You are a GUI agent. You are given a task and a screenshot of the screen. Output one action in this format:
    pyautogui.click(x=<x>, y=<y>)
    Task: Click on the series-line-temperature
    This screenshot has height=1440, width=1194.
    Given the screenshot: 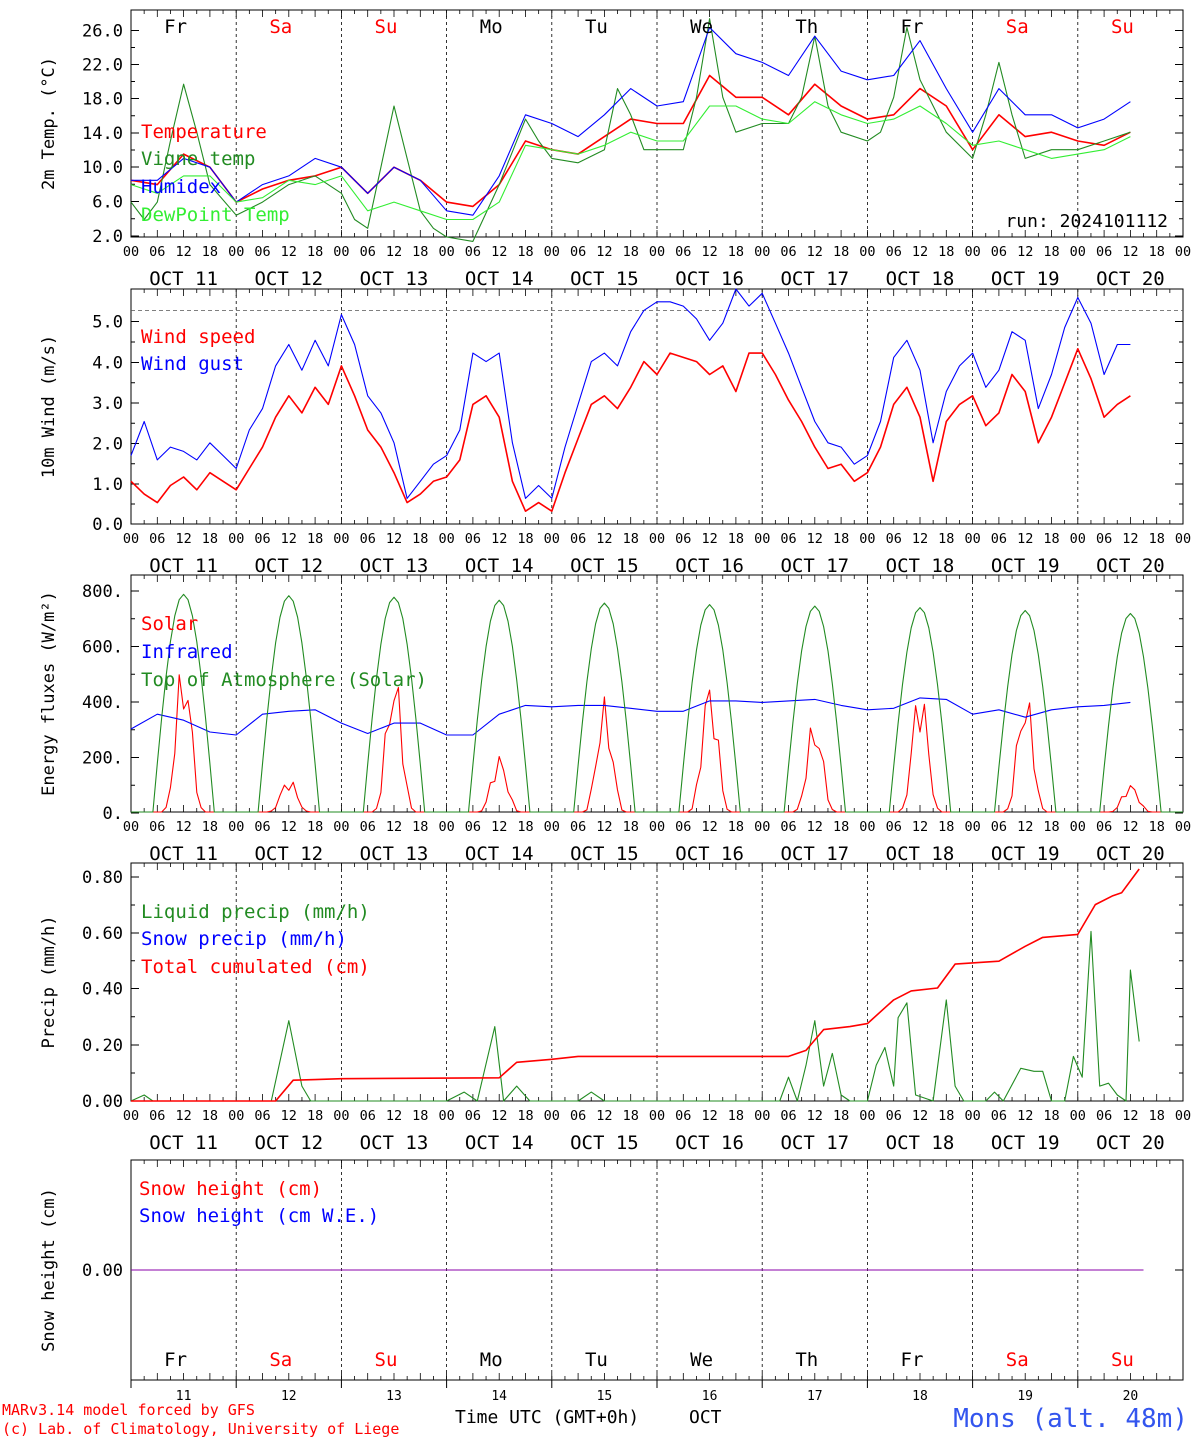 What is the action you would take?
    pyautogui.click(x=630, y=141)
    